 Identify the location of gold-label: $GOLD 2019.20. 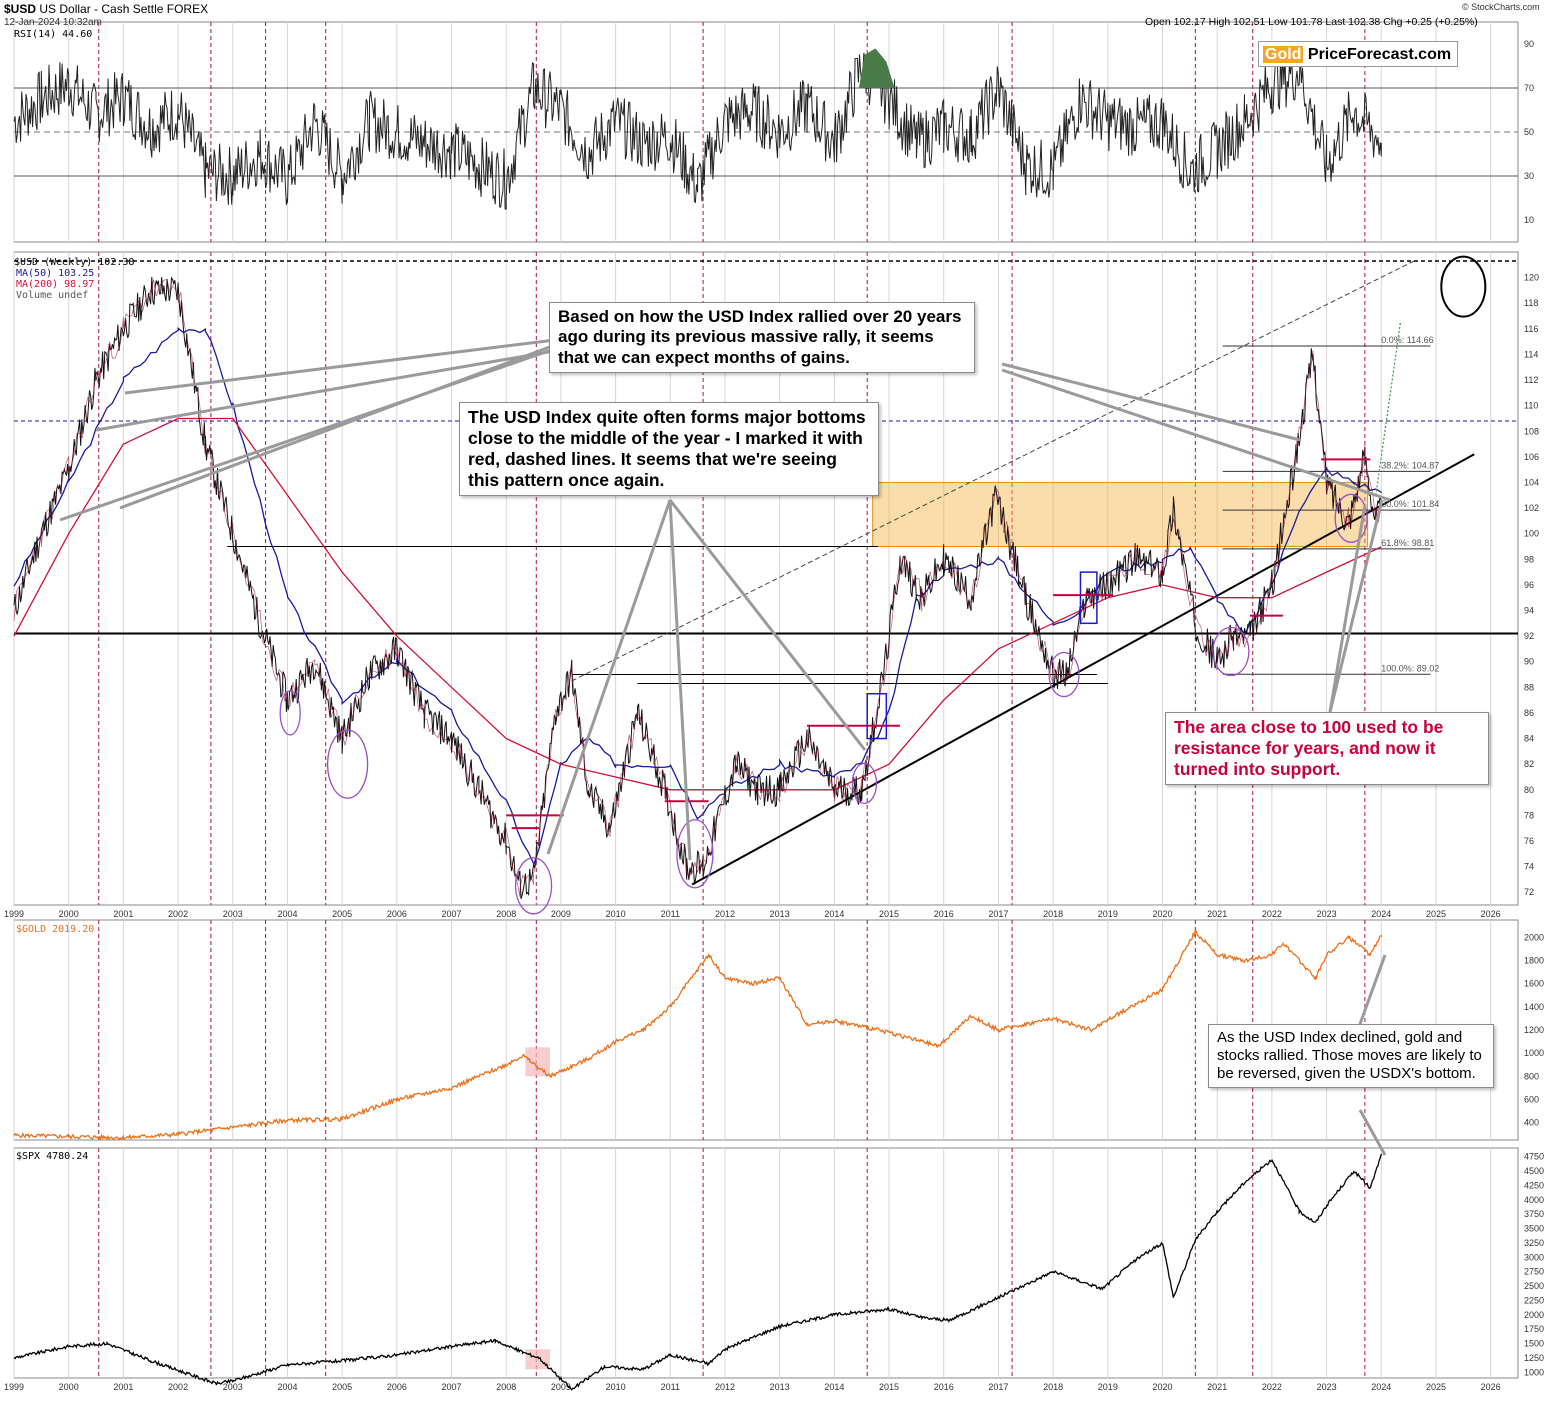
(55, 929).